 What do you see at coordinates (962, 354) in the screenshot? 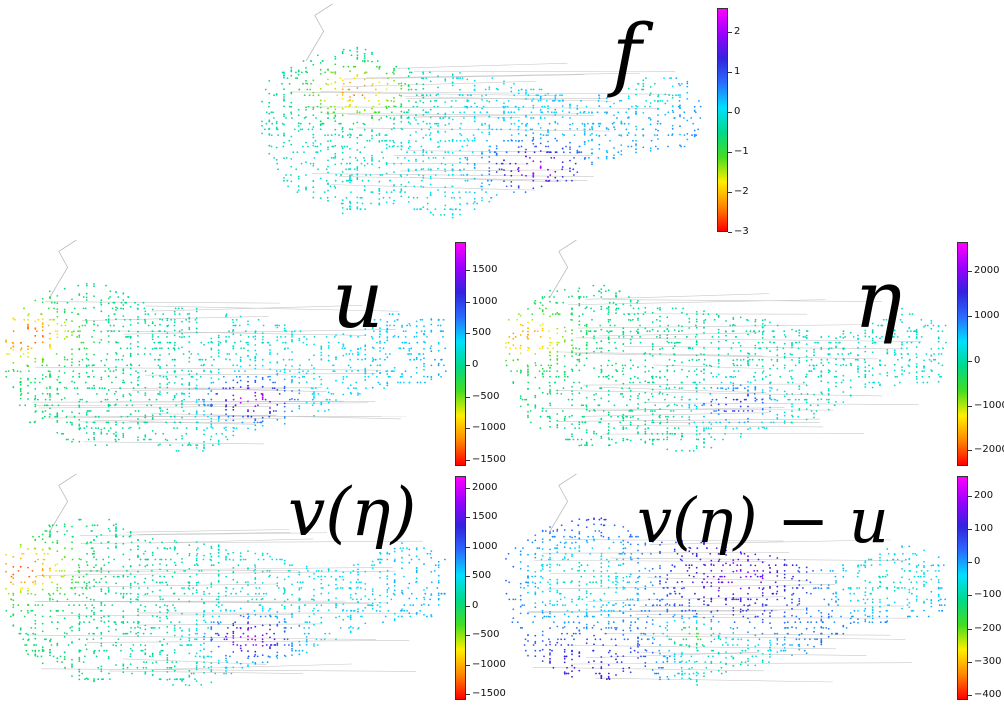
I see `colorbar-eta` at bounding box center [962, 354].